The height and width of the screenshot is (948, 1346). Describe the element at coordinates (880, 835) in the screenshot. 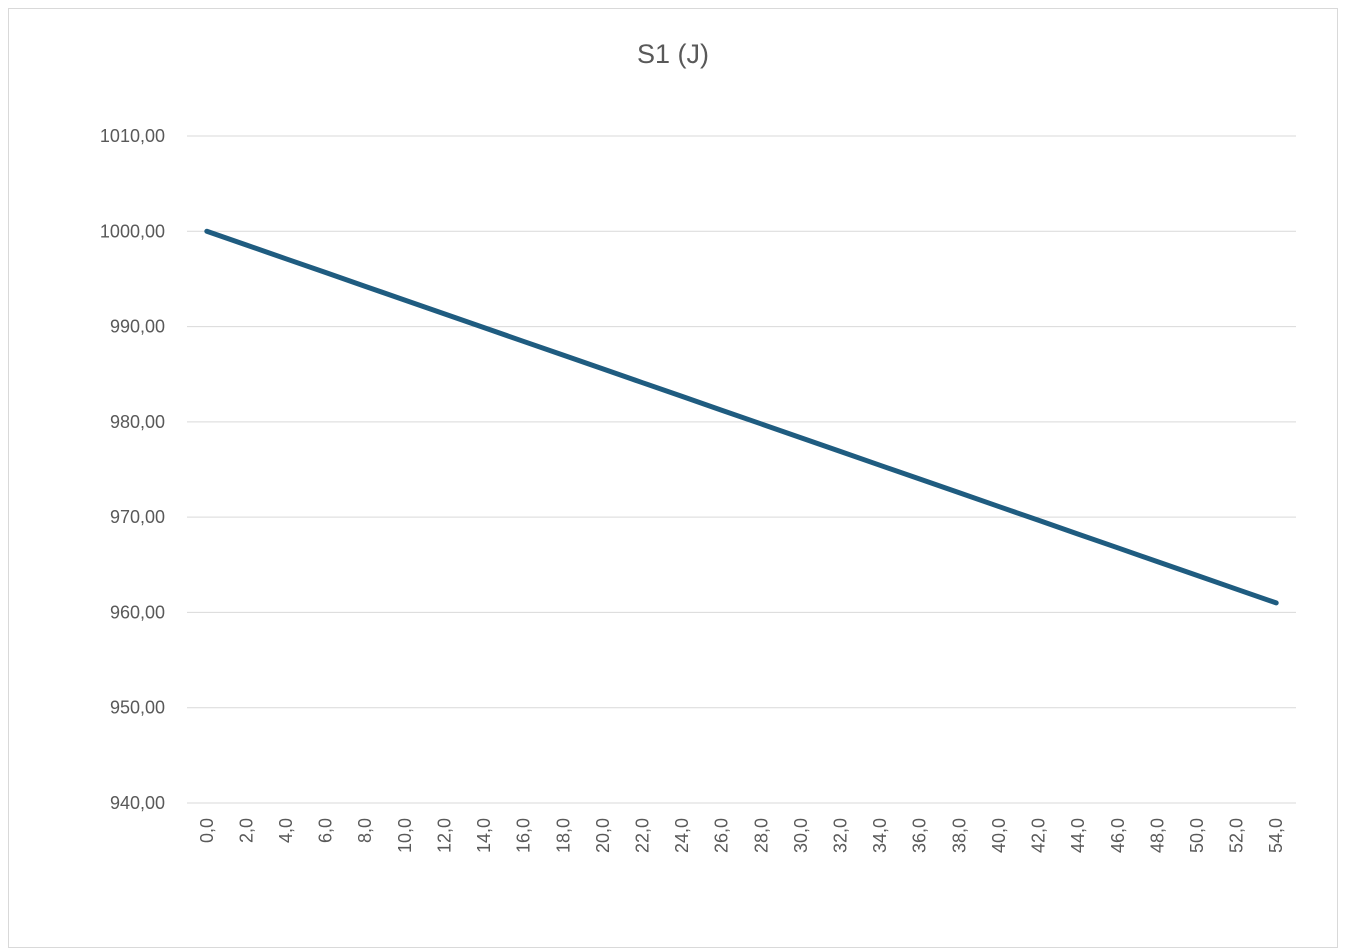

I see `x-tick-label: 34,0` at that location.